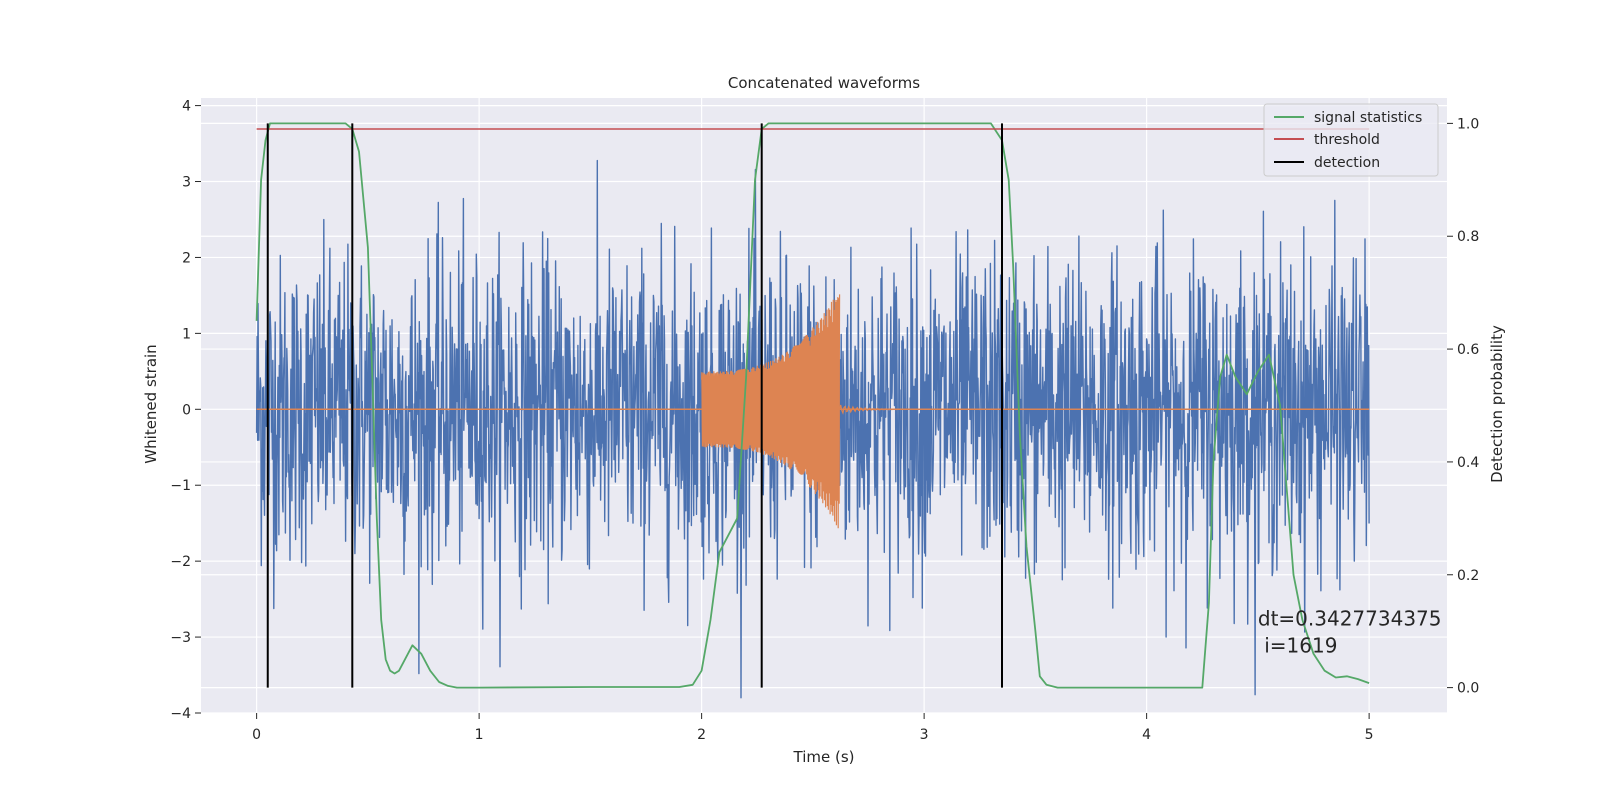 This screenshot has height=800, width=1600. I want to click on y-left-tick-label-8: 4, so click(186, 107).